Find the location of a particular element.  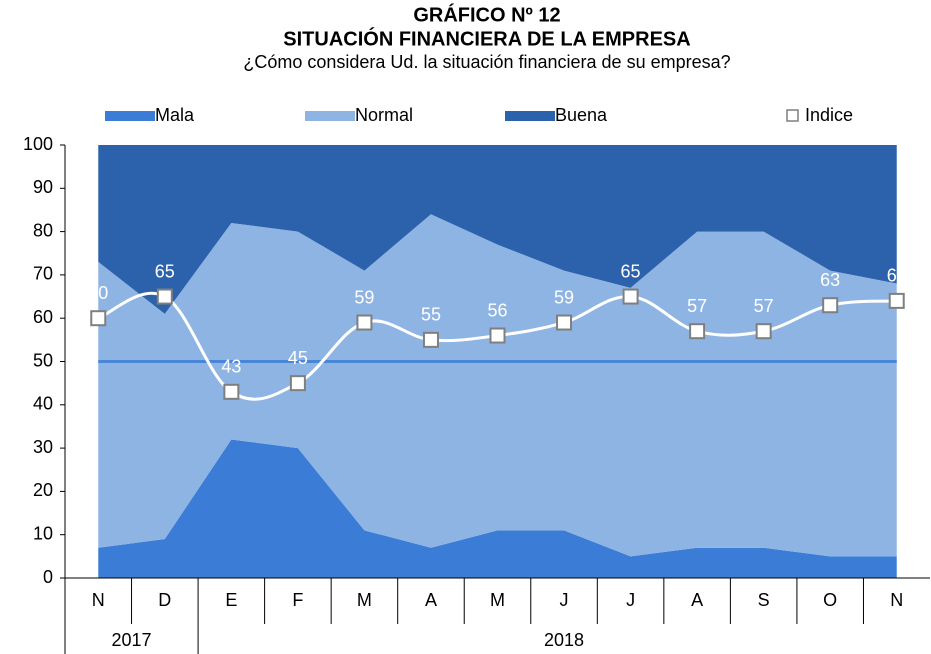

x-group-label: 2017 is located at coordinates (132, 640).